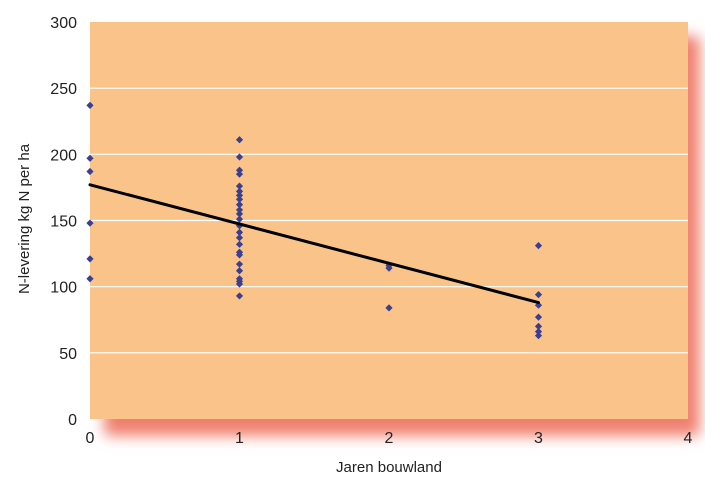 The width and height of the screenshot is (705, 485). I want to click on y-tick-label: 250, so click(63, 89).